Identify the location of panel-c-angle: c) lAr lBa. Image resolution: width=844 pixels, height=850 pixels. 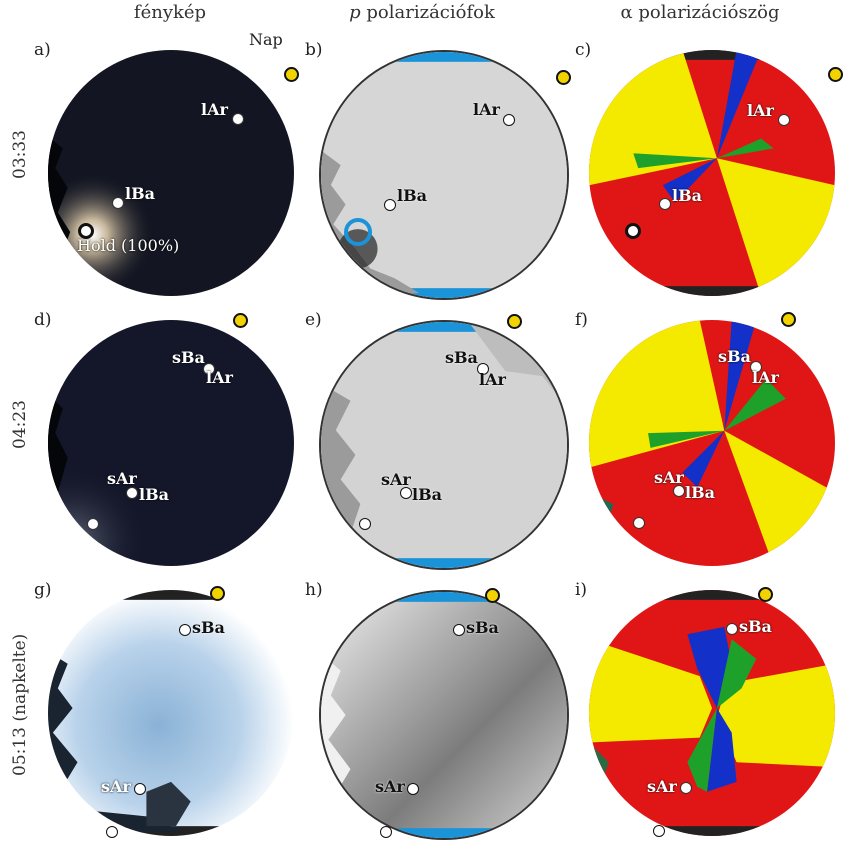
(709, 175).